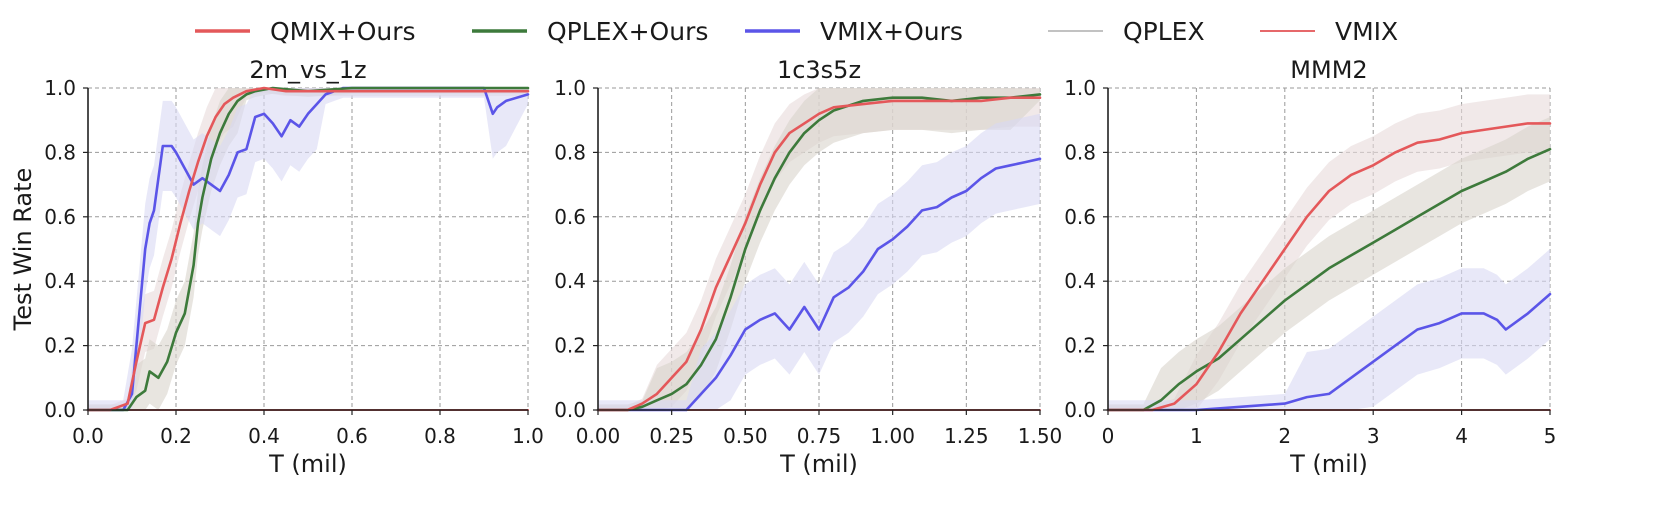 The width and height of the screenshot is (1661, 520). I want to click on legend-label-1: QPLEX+Ours, so click(627, 31).